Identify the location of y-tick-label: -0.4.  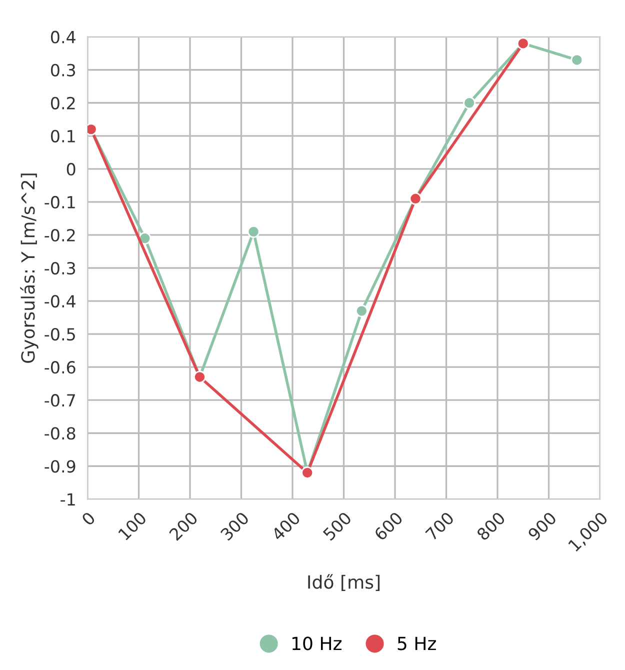
(60, 301).